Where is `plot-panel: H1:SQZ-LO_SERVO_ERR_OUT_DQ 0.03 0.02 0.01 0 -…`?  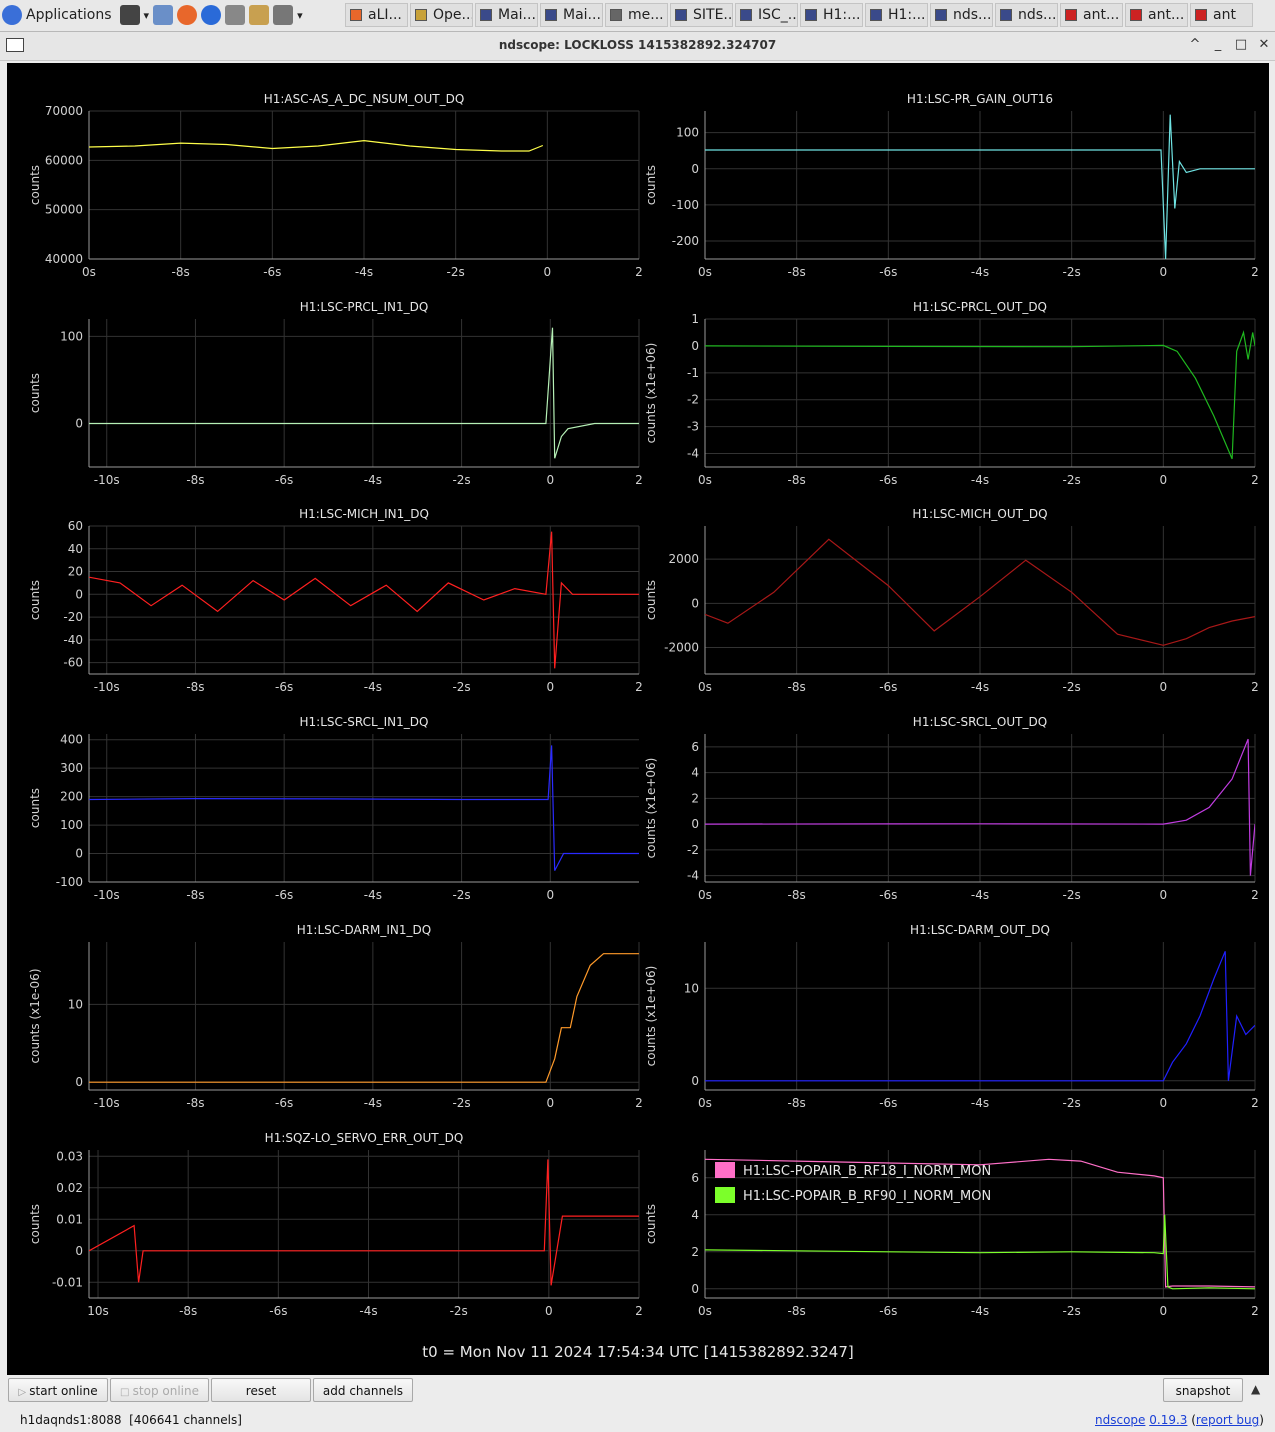
plot-panel: H1:SQZ-LO_SERVO_ERR_OUT_DQ 0.03 0.02 0.01 0 -… is located at coordinates (335, 1224).